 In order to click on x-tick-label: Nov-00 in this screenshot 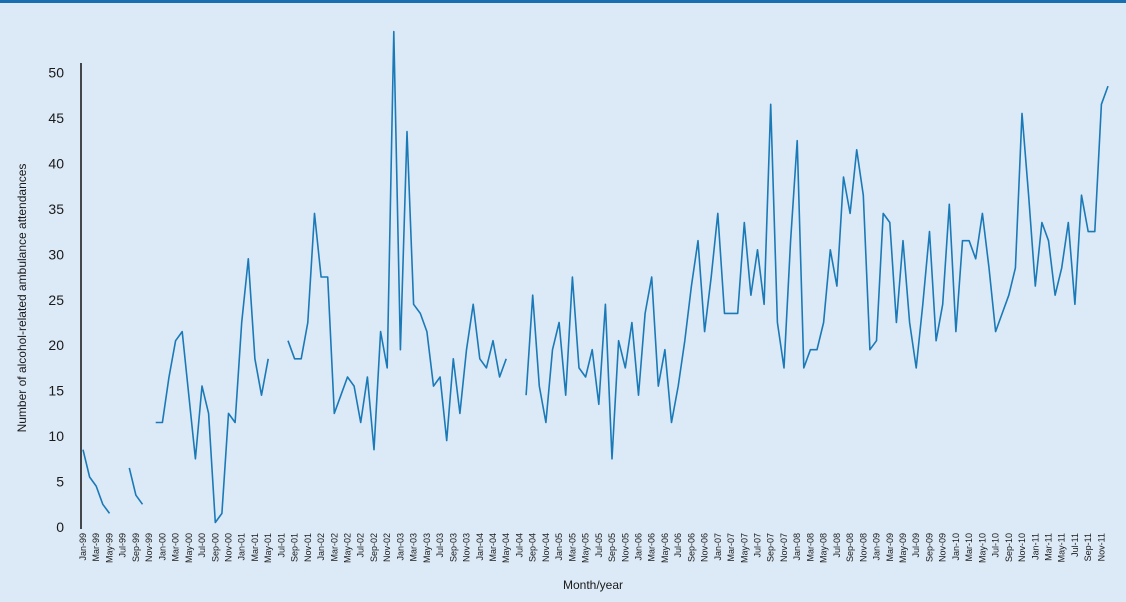, I will do `click(228, 547)`.